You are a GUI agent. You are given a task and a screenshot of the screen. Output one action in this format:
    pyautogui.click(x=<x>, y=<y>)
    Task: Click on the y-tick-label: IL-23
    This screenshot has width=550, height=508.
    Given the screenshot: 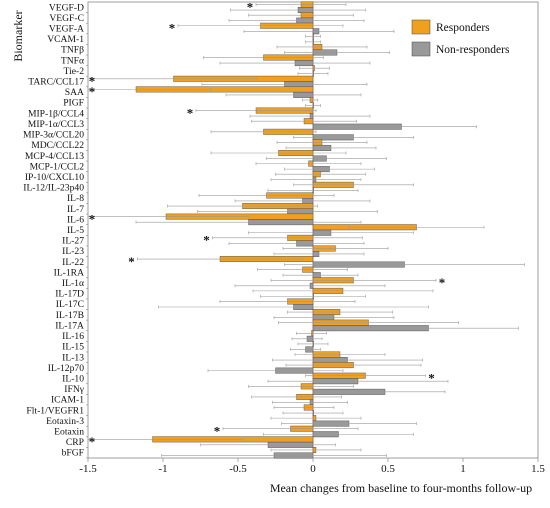 What is the action you would take?
    pyautogui.click(x=73, y=251)
    